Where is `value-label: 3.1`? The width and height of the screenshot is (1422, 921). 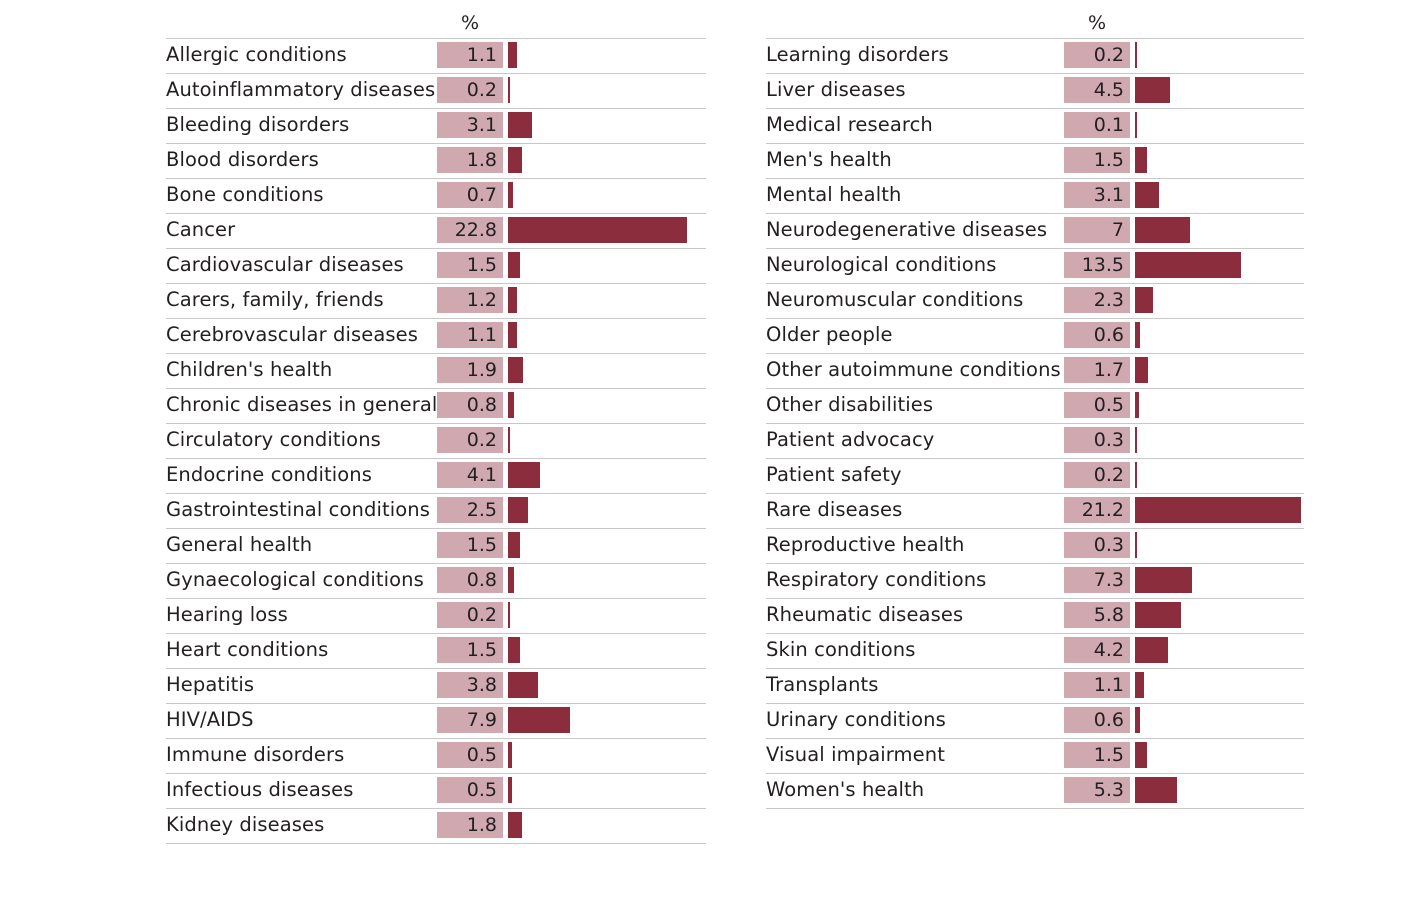
value-label: 3.1 is located at coordinates (1097, 195).